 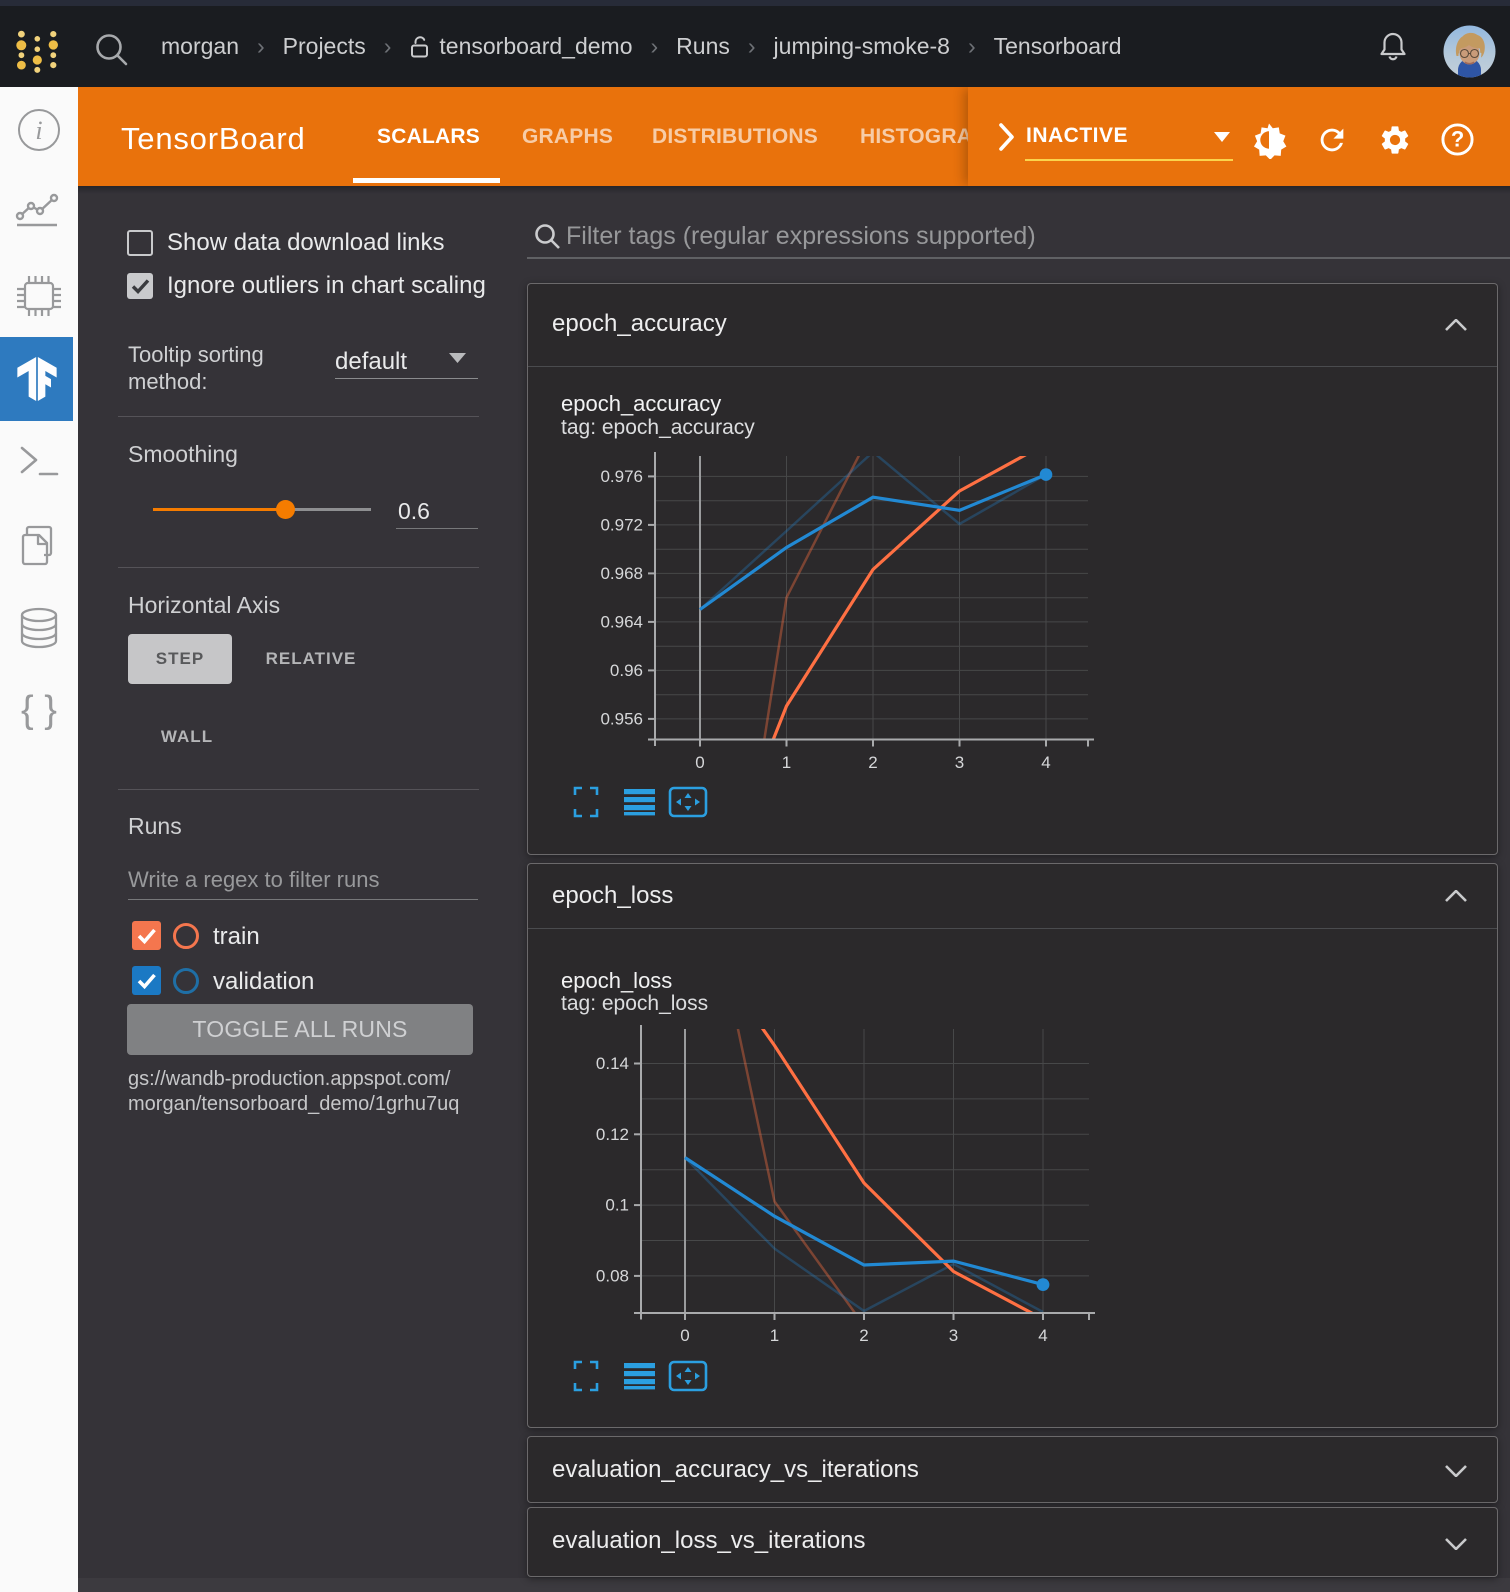 I want to click on svg-text: 0.968, so click(x=621, y=573).